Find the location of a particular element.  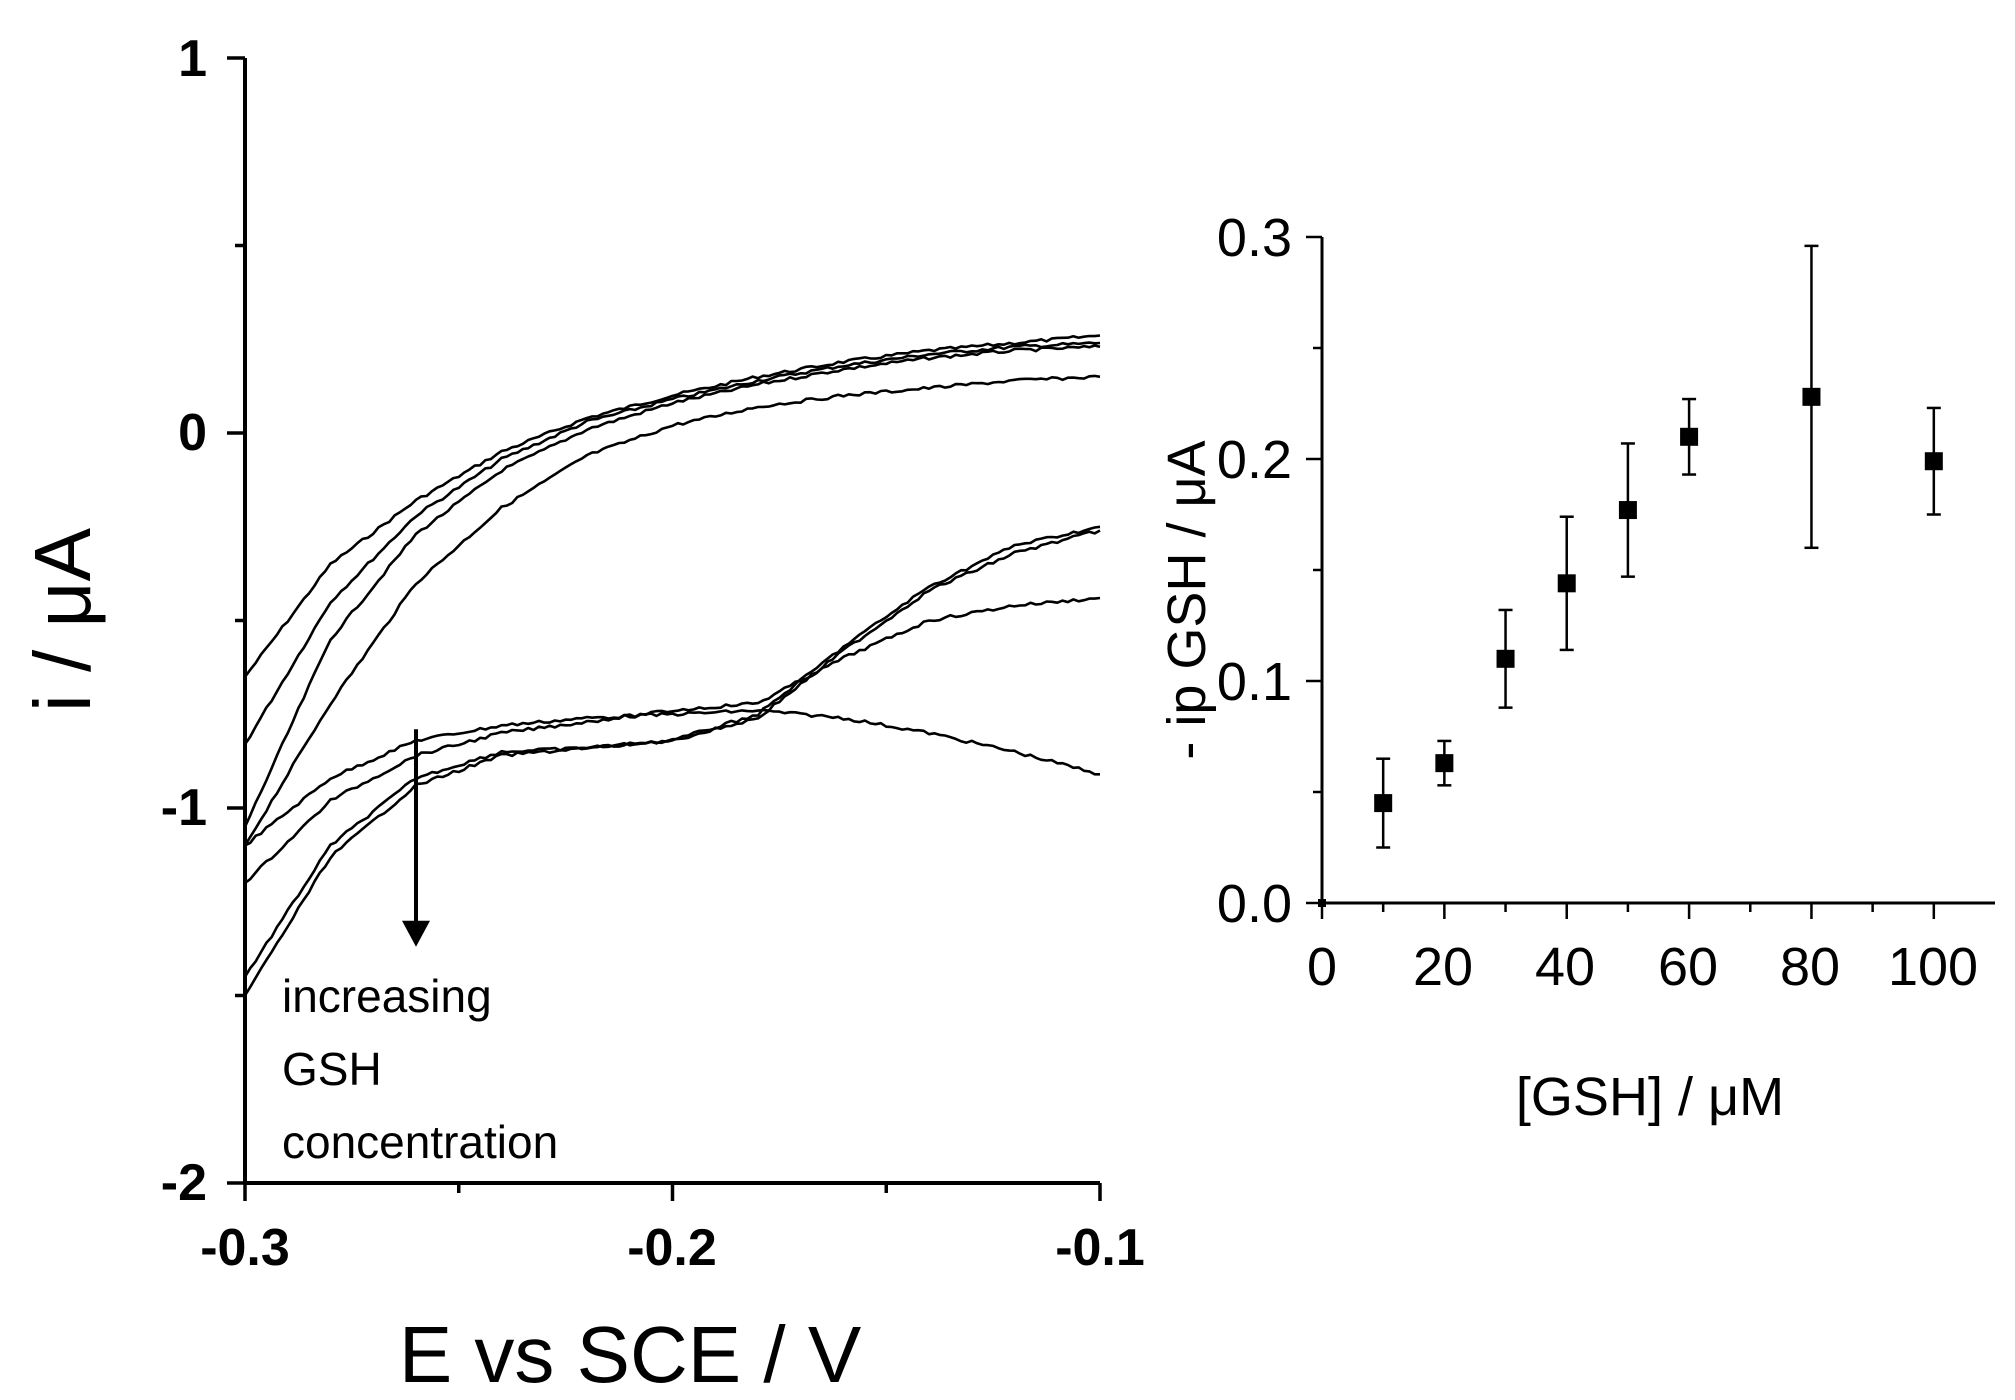

left-y-tick-label: 1 is located at coordinates (192, 59).